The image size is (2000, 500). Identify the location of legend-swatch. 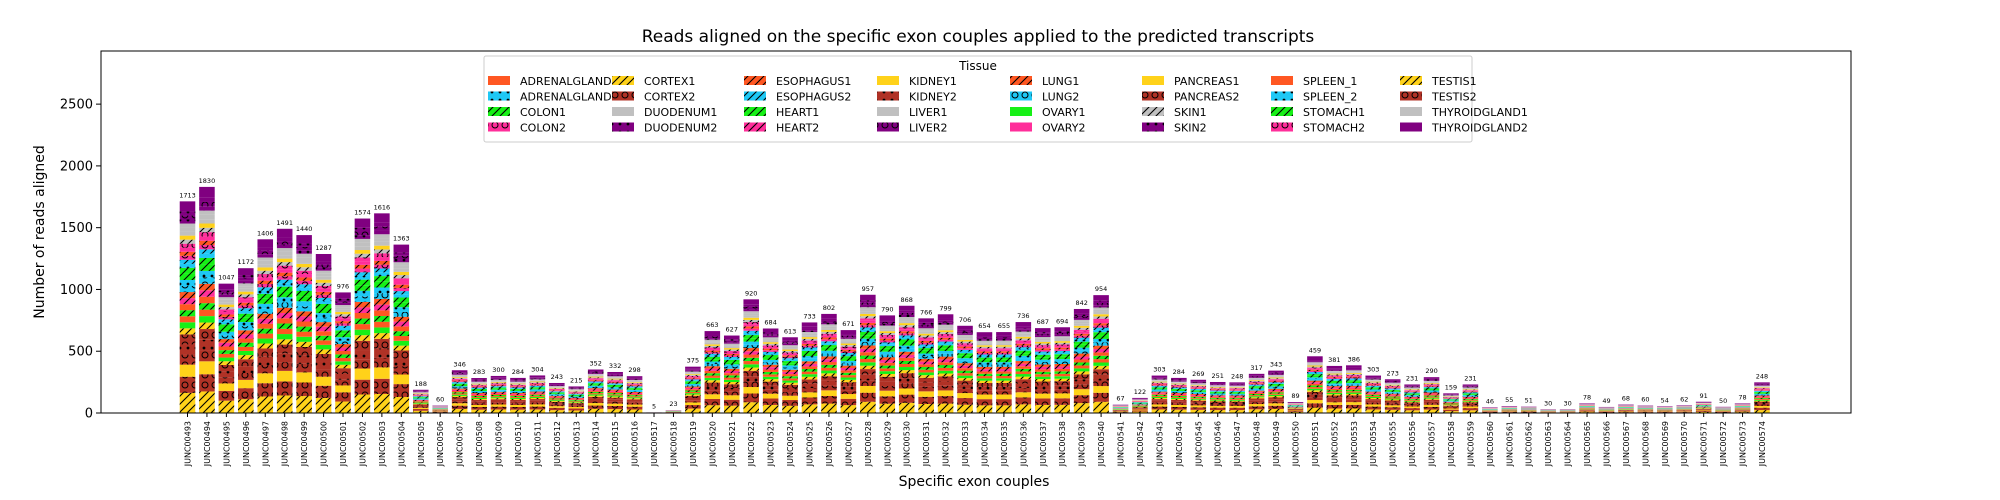
(1411, 127).